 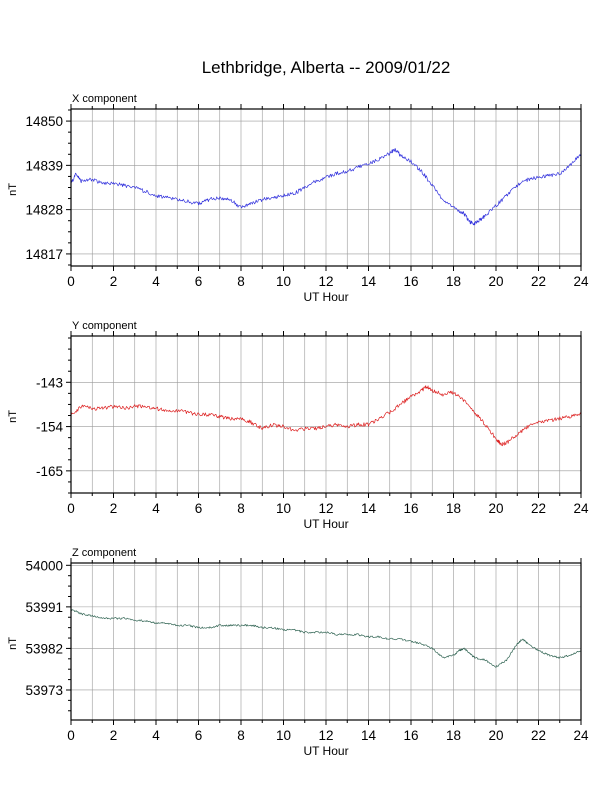 What do you see at coordinates (44, 565) in the screenshot?
I see `y-tick-label: 54000` at bounding box center [44, 565].